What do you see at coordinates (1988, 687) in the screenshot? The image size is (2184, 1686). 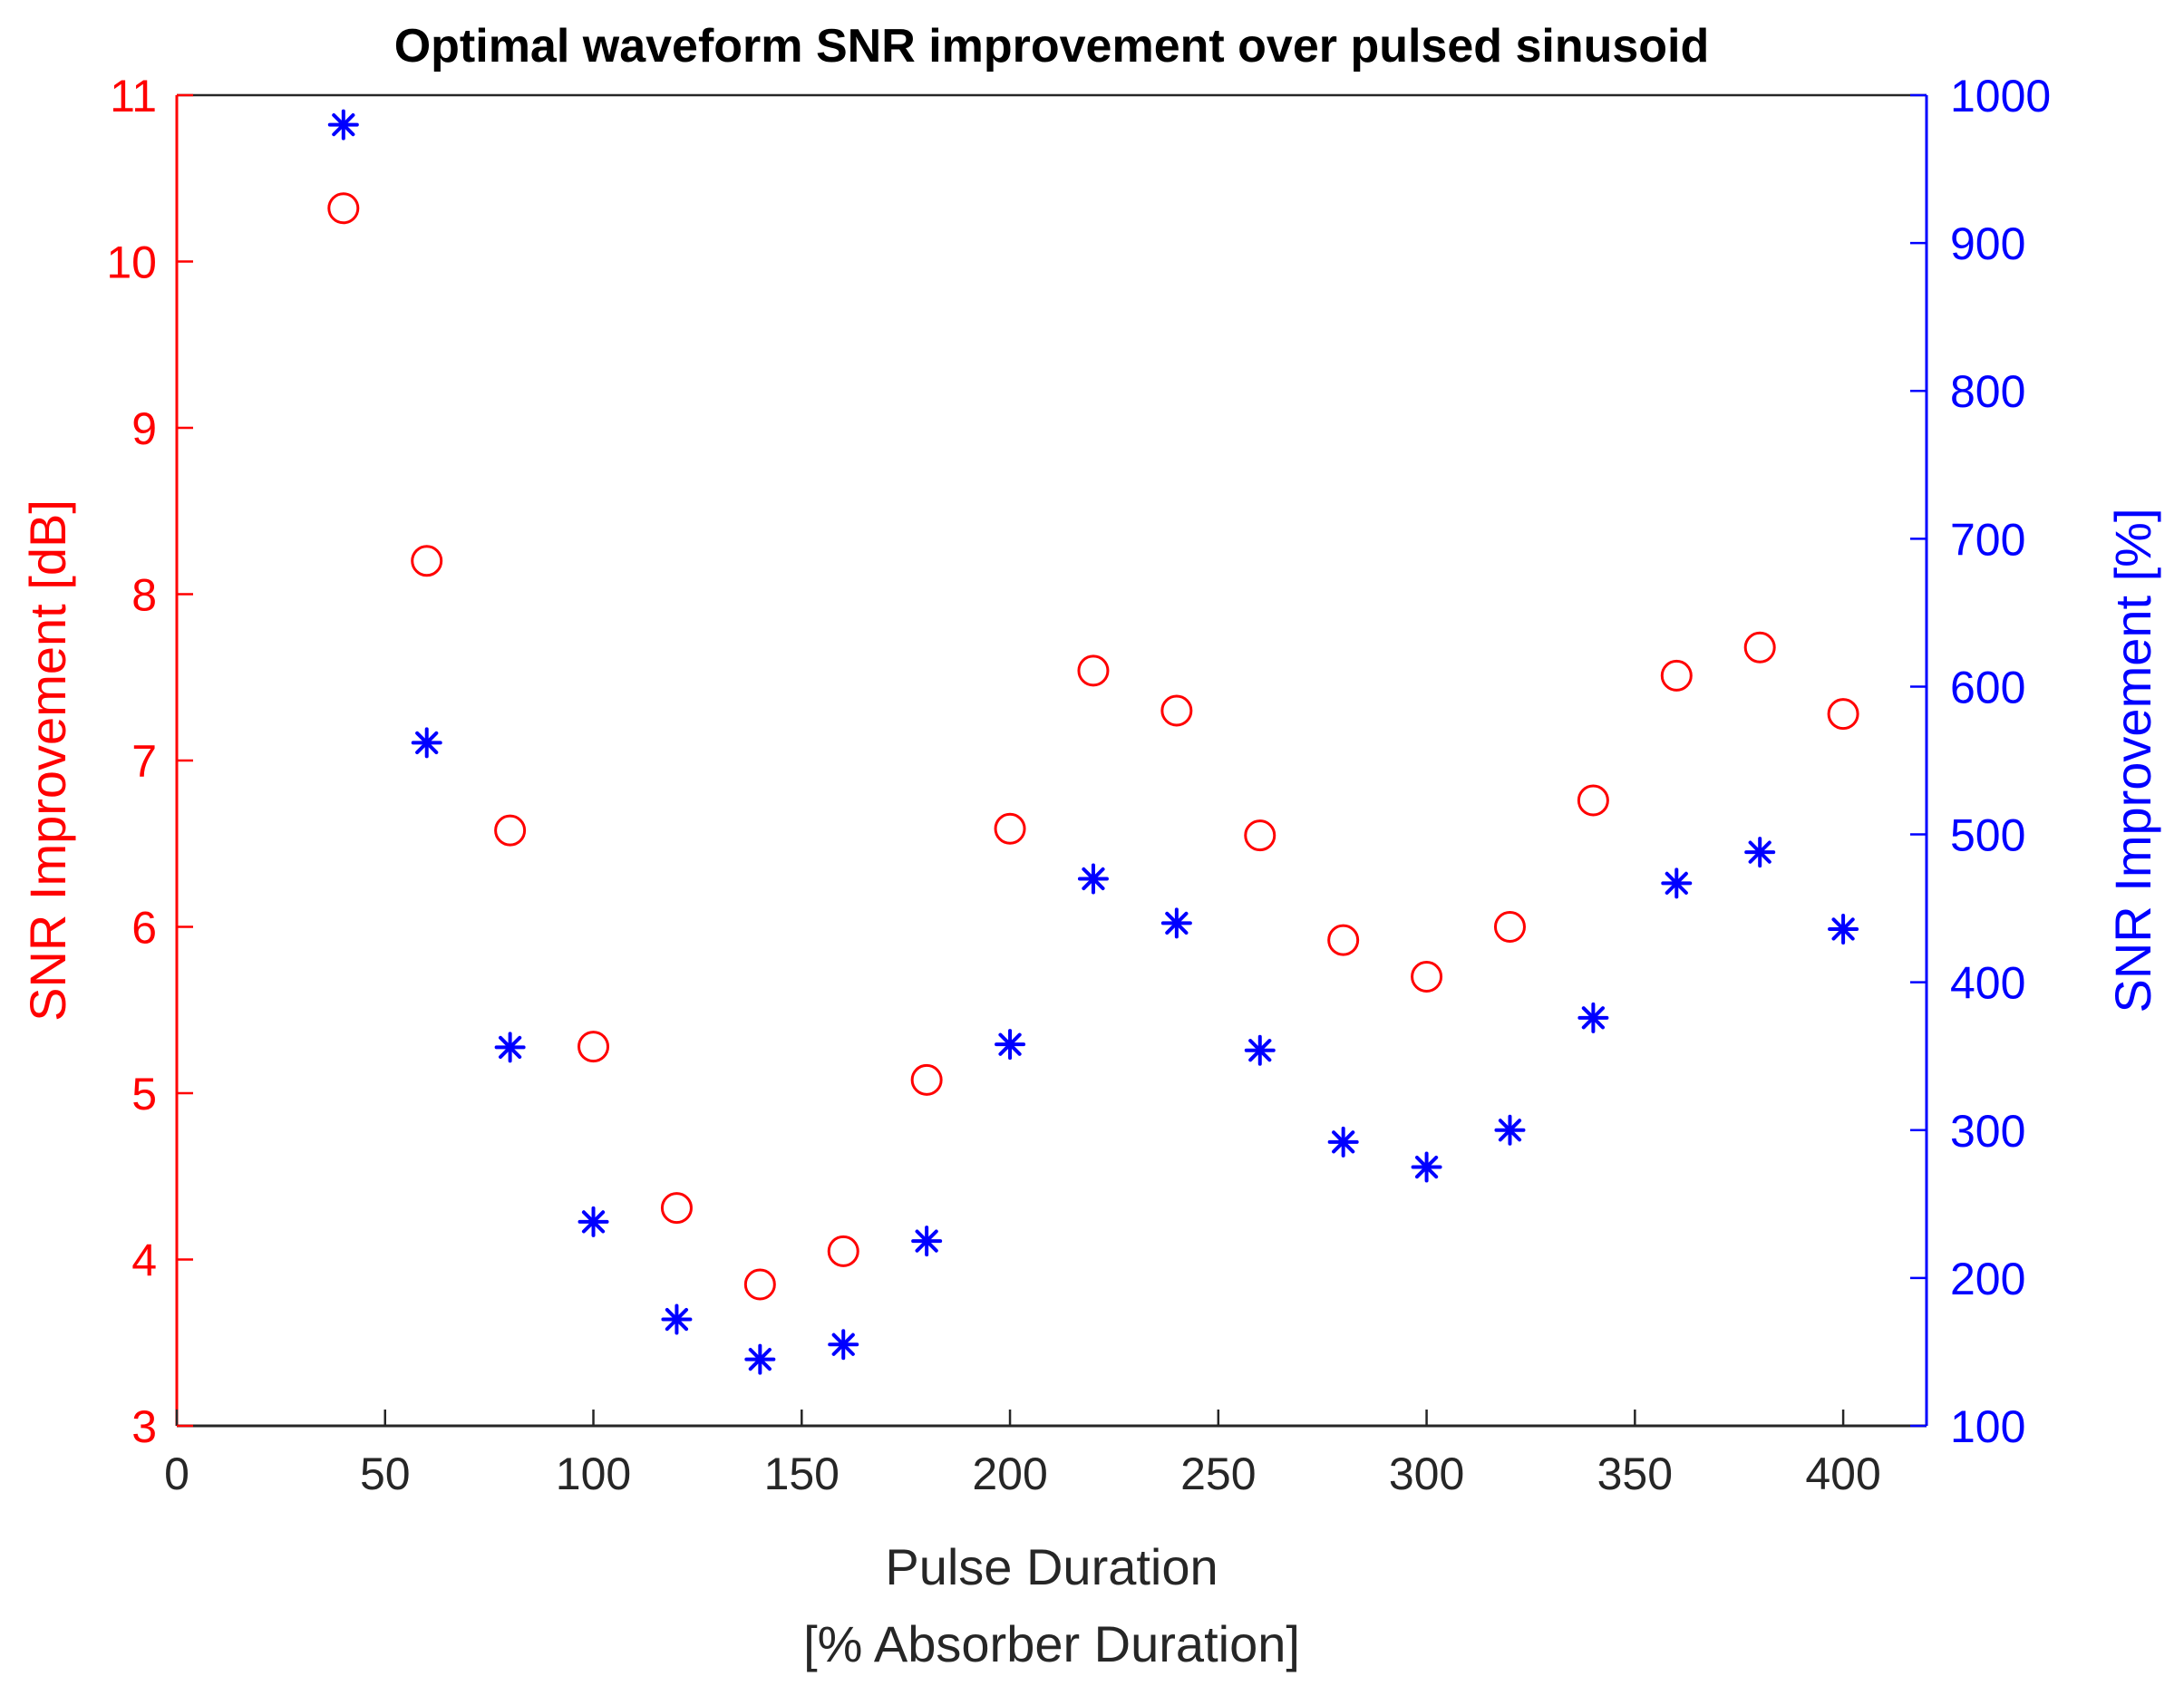 I see `right-tick-label: 600` at bounding box center [1988, 687].